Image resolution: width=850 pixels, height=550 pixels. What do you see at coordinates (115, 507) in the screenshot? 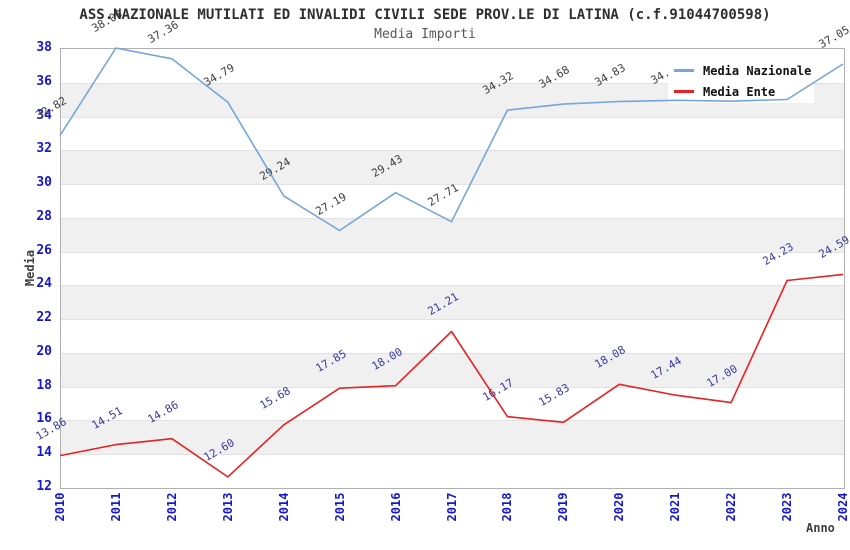
I see `x-tick-label: 2011` at bounding box center [115, 507].